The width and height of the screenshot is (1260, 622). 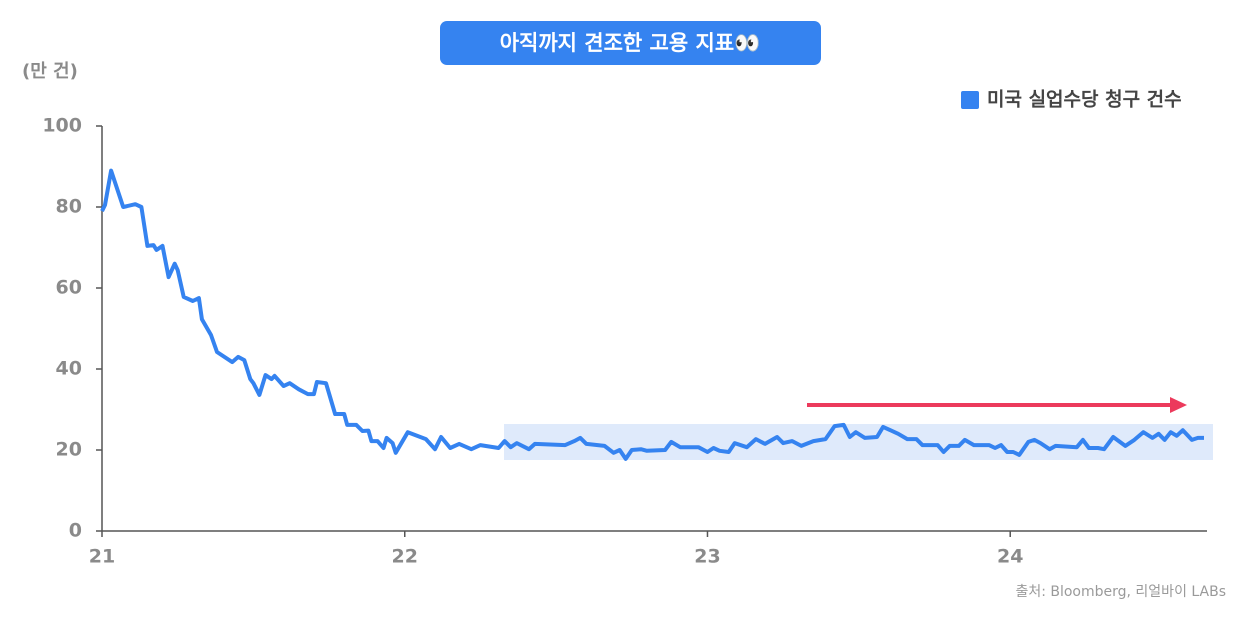 I want to click on x-tick-label: 24, so click(x=1010, y=557).